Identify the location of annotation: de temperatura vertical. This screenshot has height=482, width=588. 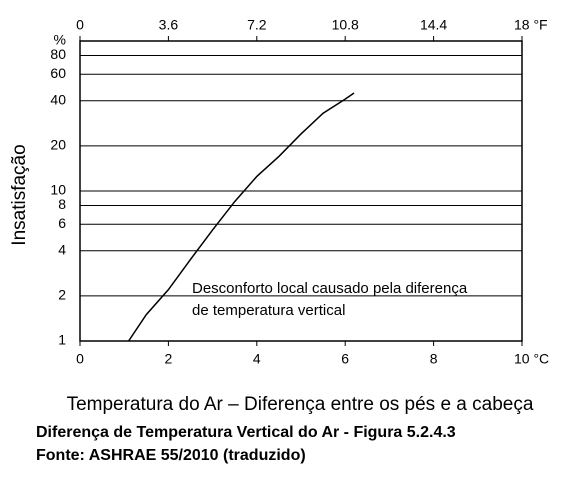
(268, 310).